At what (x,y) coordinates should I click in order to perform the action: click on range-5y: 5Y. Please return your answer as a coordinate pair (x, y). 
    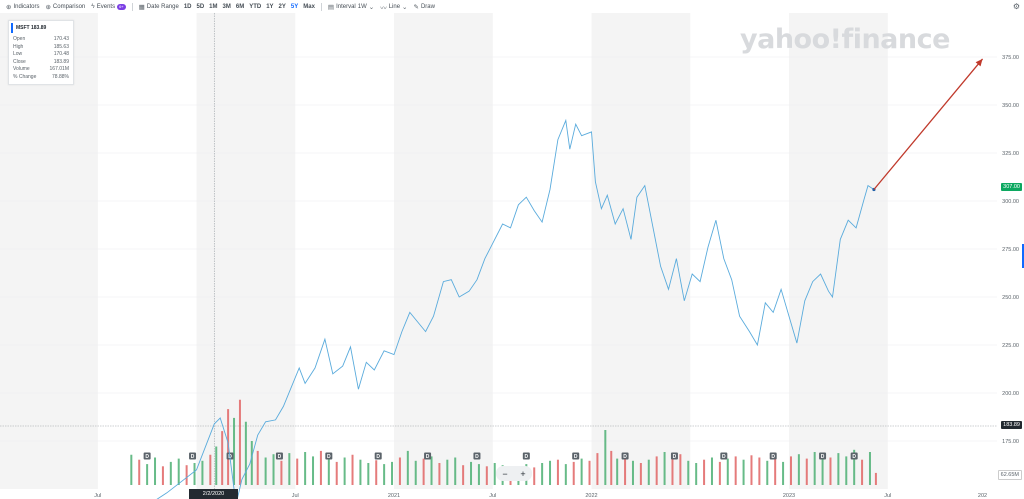
    Looking at the image, I should click on (294, 6).